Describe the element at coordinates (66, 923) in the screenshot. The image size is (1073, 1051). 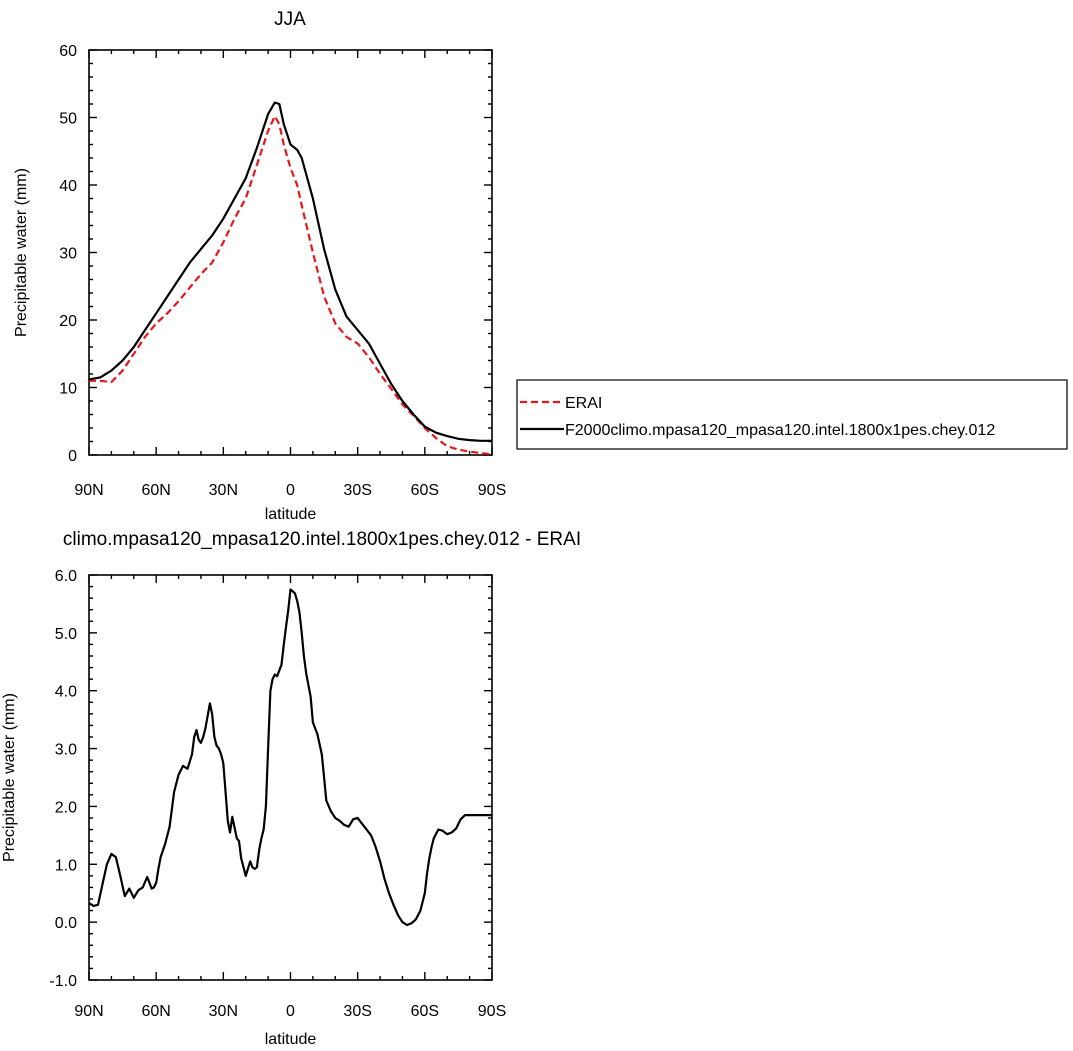
I see `y-tick-label: 0.0` at that location.